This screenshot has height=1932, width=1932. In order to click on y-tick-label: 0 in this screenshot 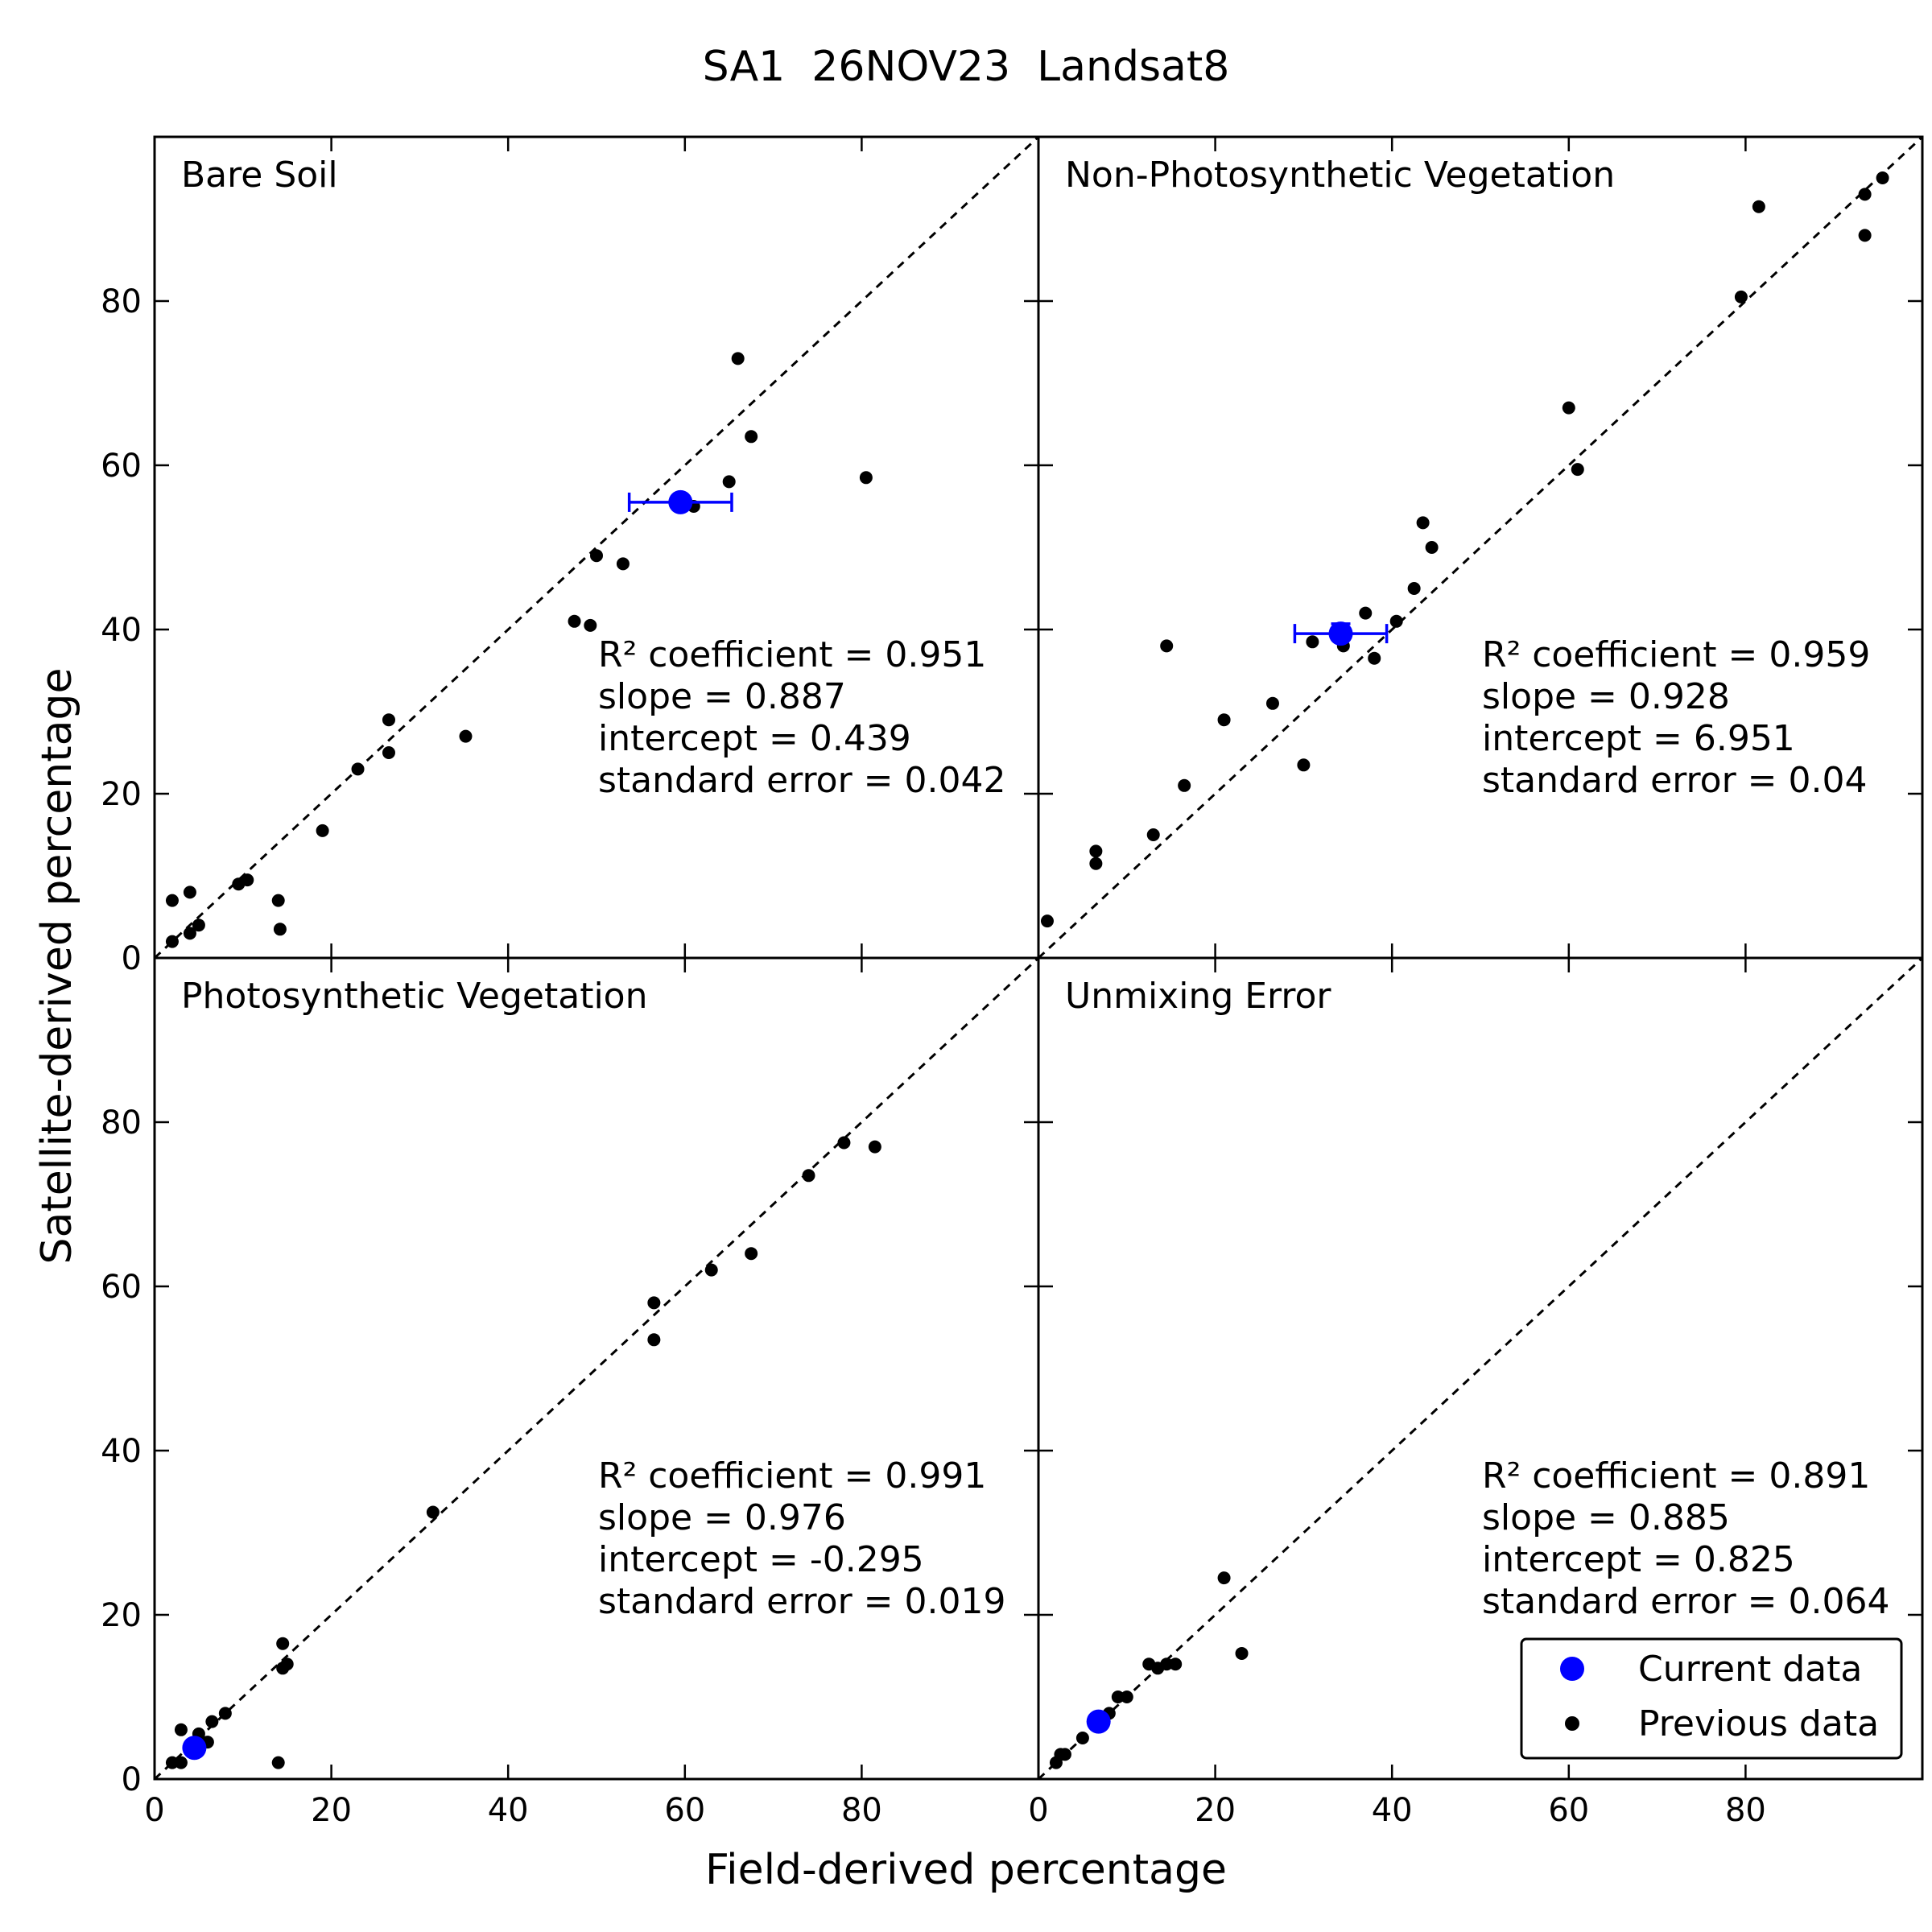, I will do `click(132, 958)`.